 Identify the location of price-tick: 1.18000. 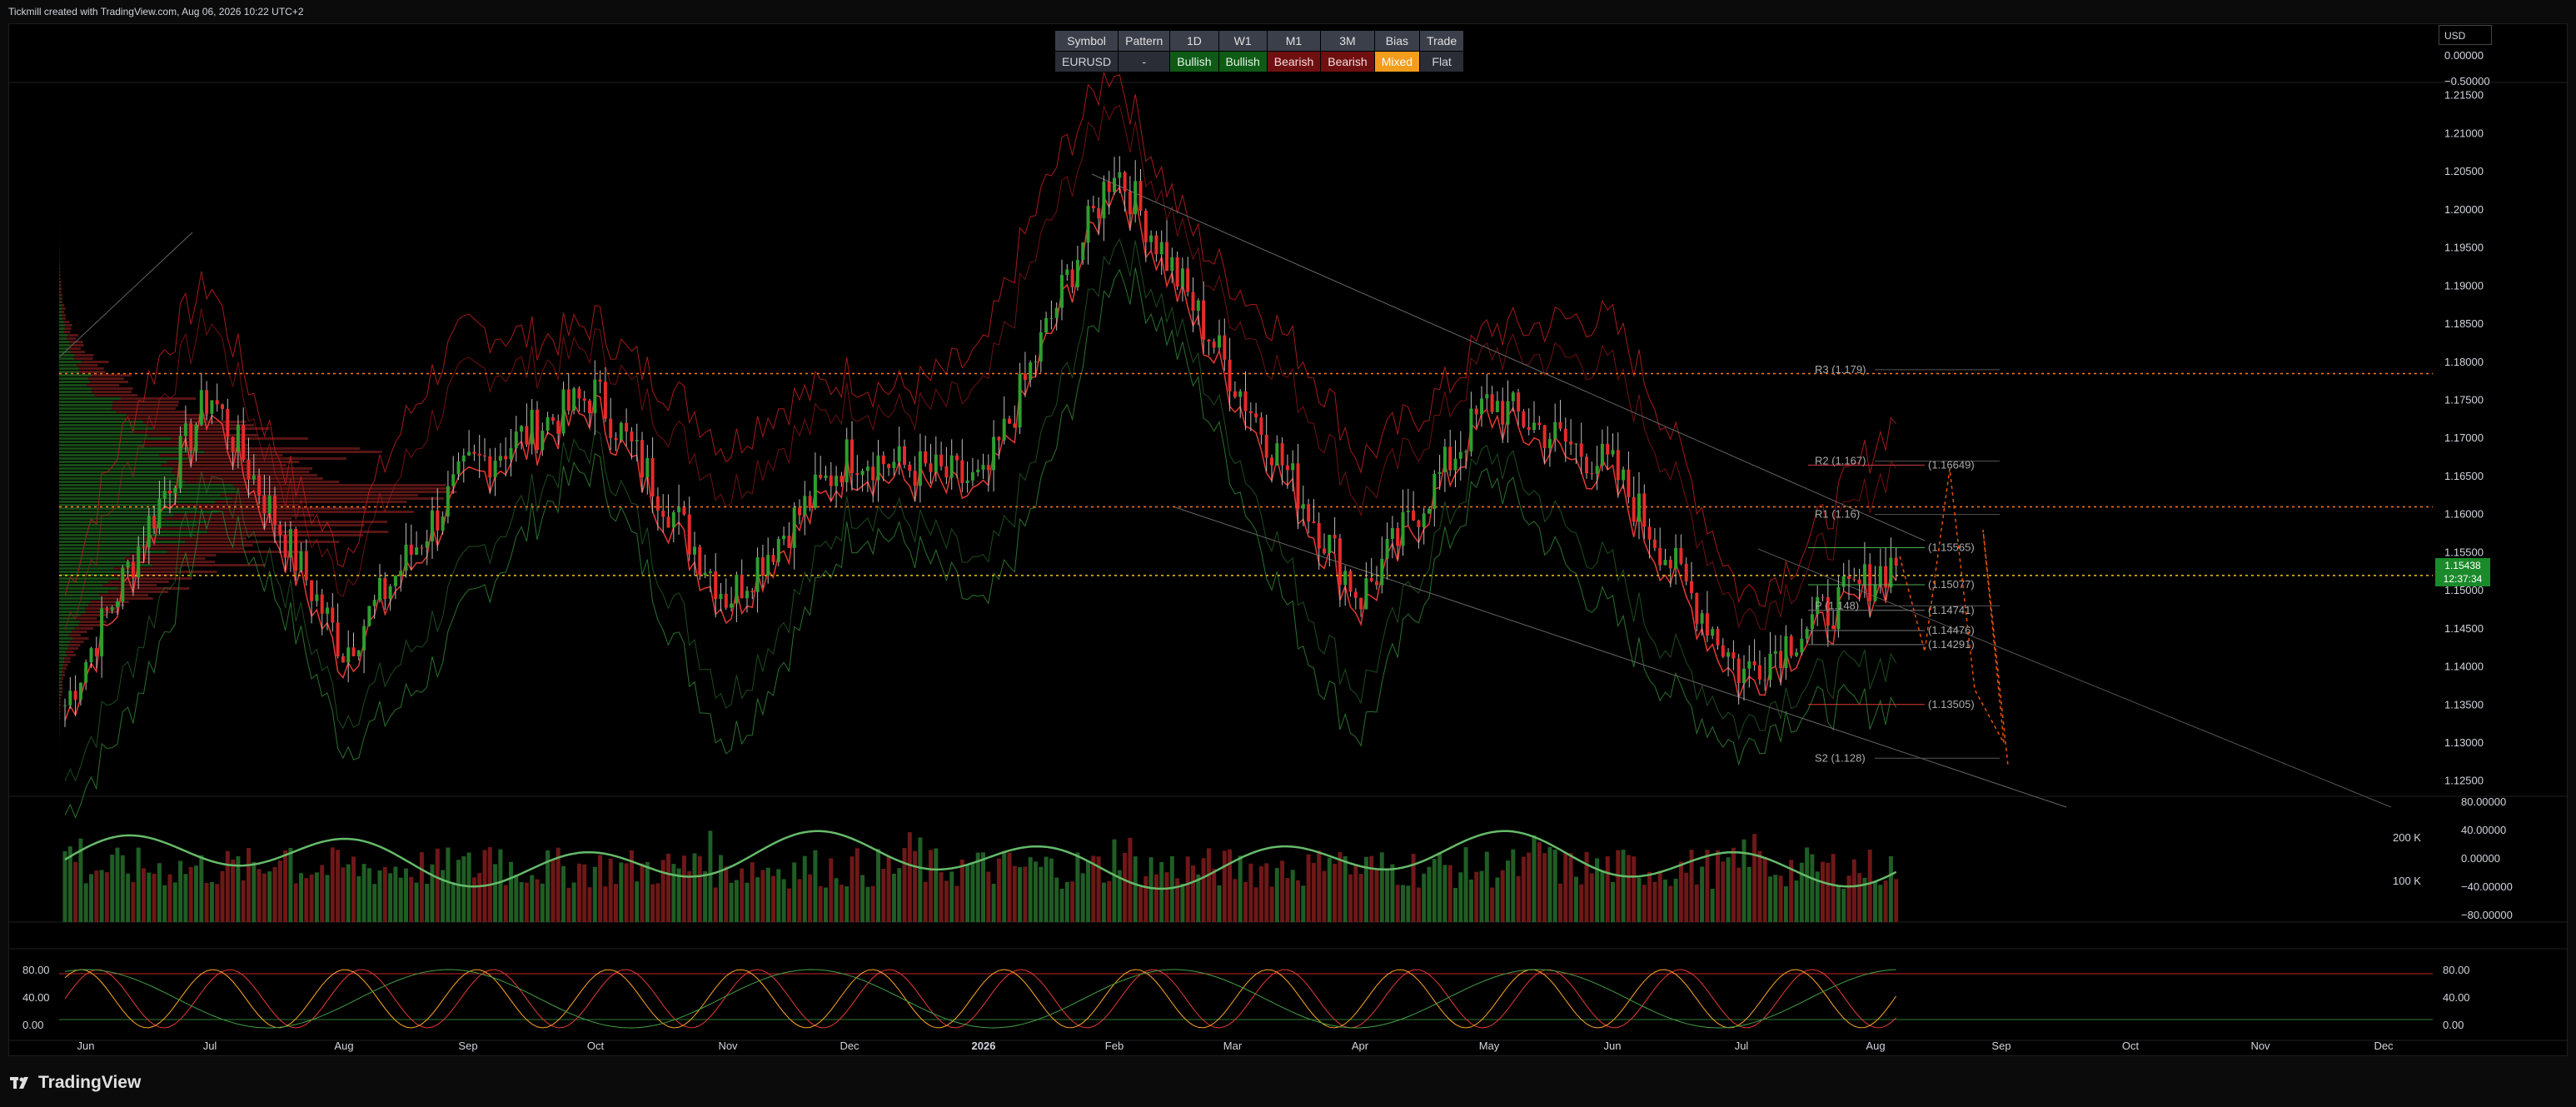
(2464, 362).